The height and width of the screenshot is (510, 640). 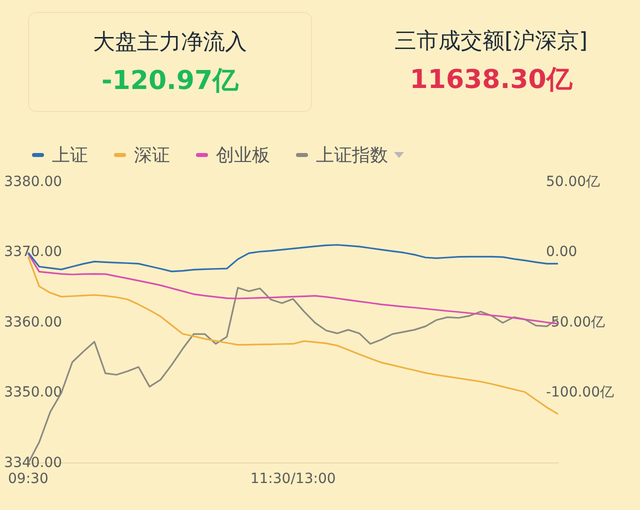 What do you see at coordinates (170, 81) in the screenshot?
I see `text: -120.97亿` at bounding box center [170, 81].